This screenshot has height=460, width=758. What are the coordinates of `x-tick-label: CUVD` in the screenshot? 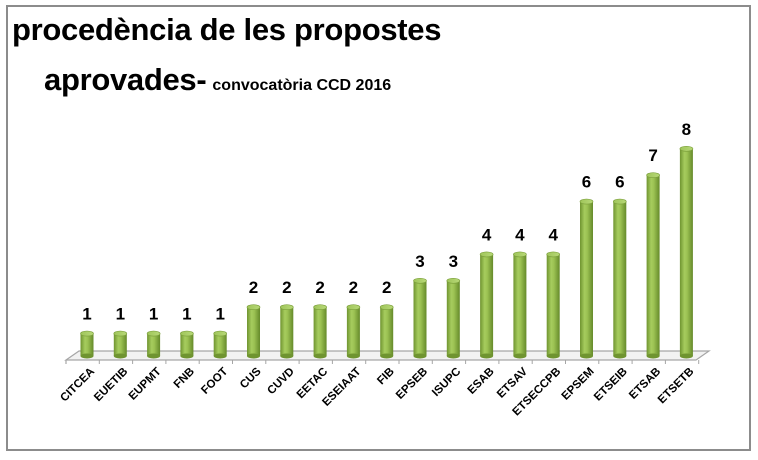 It's located at (281, 382).